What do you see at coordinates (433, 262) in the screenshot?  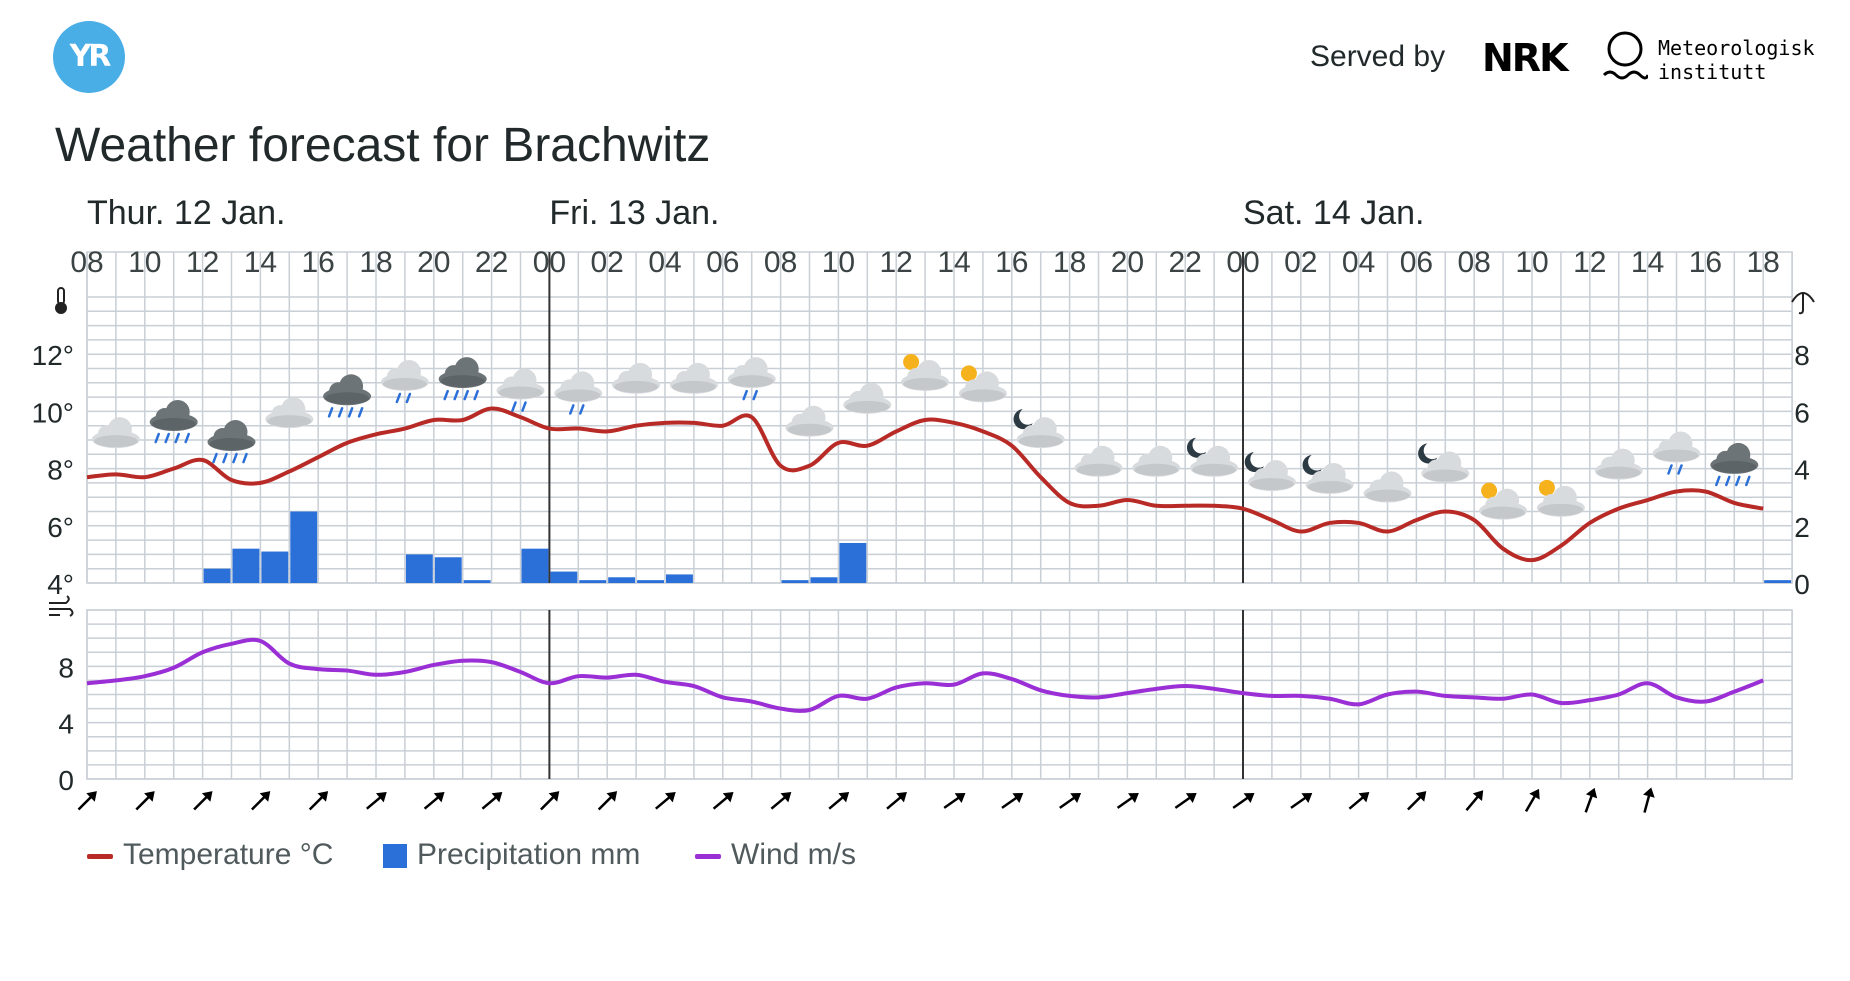 I see `hour-tick-label: 20` at bounding box center [433, 262].